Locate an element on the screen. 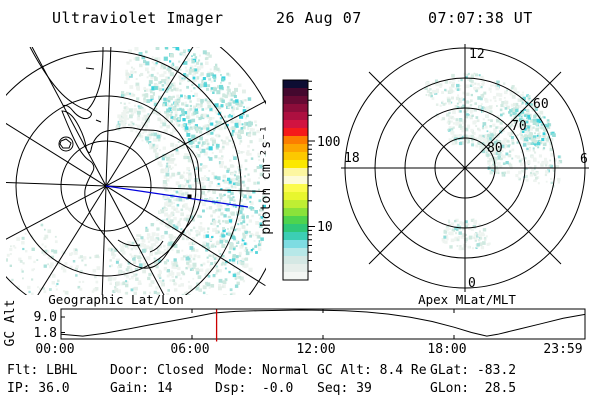  date-label: 26 Aug 07 is located at coordinates (319, 18).